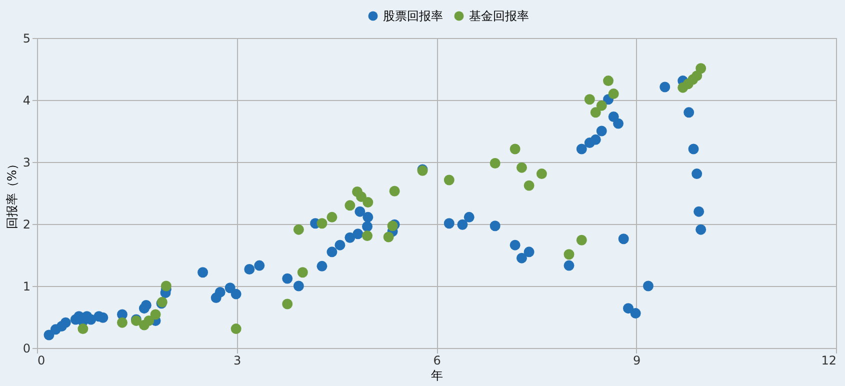 This screenshot has width=845, height=386. I want to click on y-tick-label: 4, so click(26, 101).